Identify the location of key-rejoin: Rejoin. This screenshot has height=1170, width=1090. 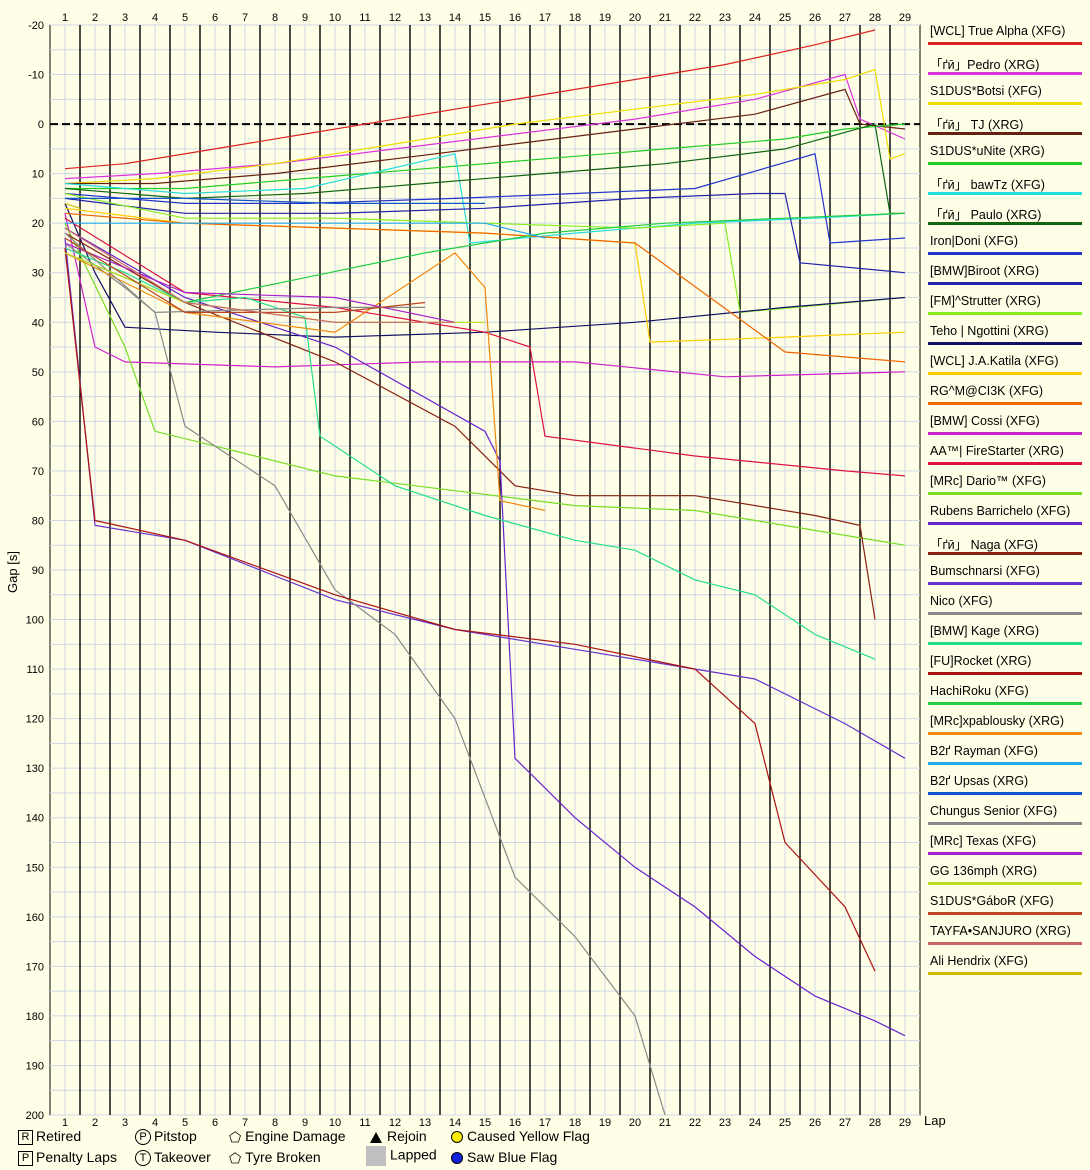
(398, 1136).